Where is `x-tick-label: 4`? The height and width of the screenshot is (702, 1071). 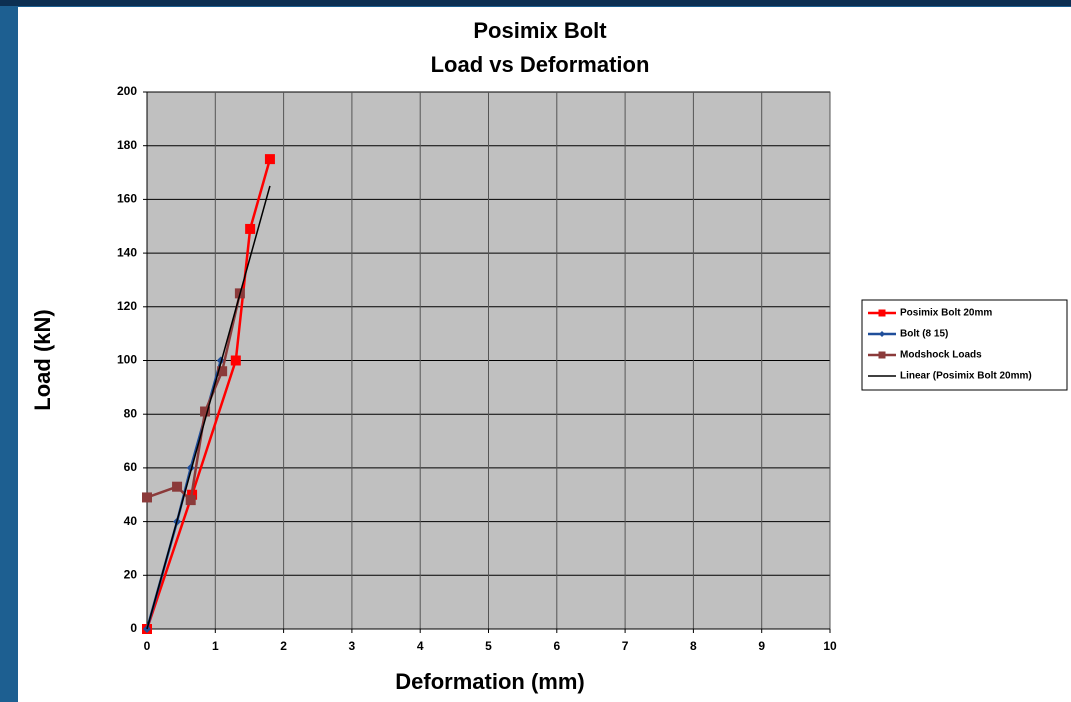
x-tick-label: 4 is located at coordinates (420, 646).